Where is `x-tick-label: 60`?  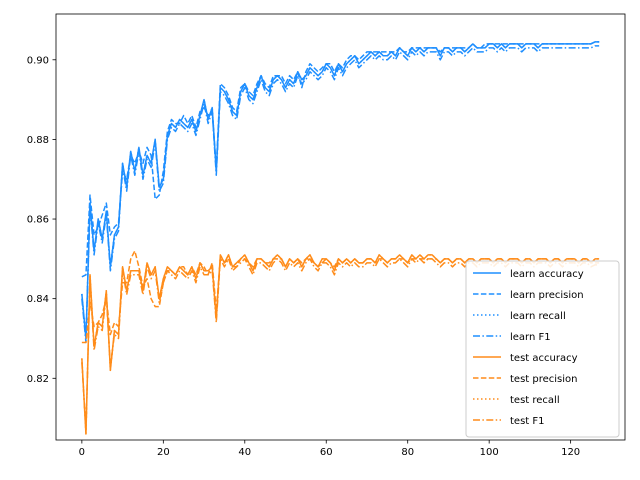
x-tick-label: 60 is located at coordinates (326, 452).